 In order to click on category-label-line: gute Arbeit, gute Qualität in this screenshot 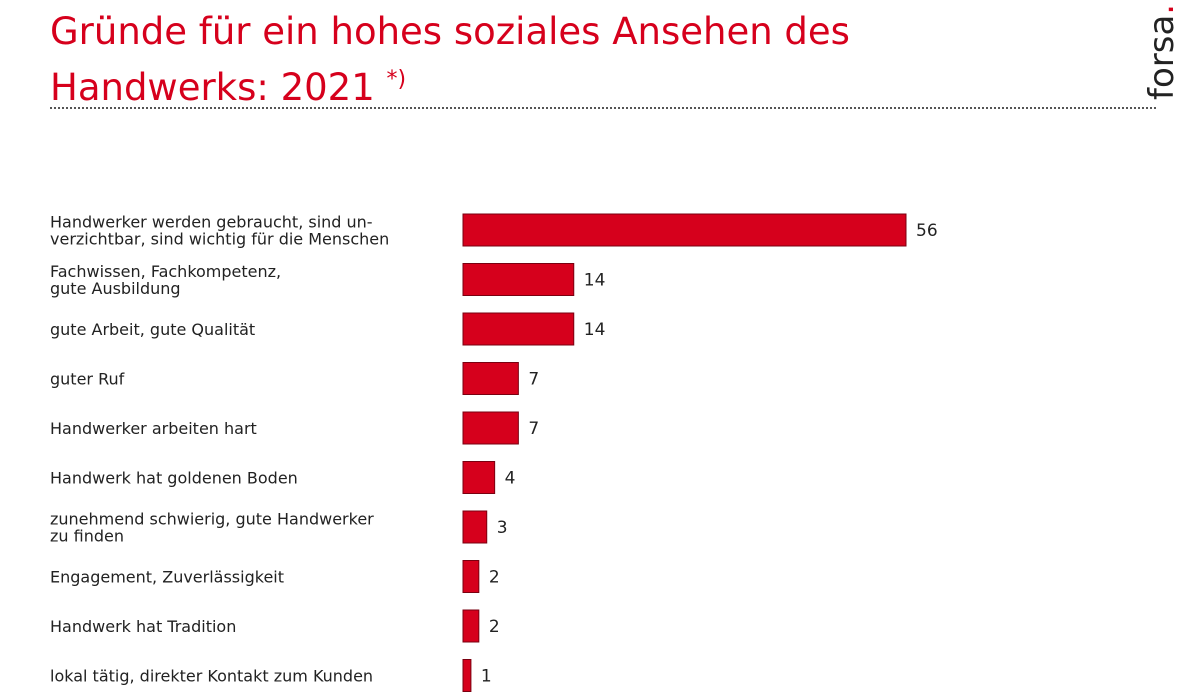, I will do `click(152, 329)`.